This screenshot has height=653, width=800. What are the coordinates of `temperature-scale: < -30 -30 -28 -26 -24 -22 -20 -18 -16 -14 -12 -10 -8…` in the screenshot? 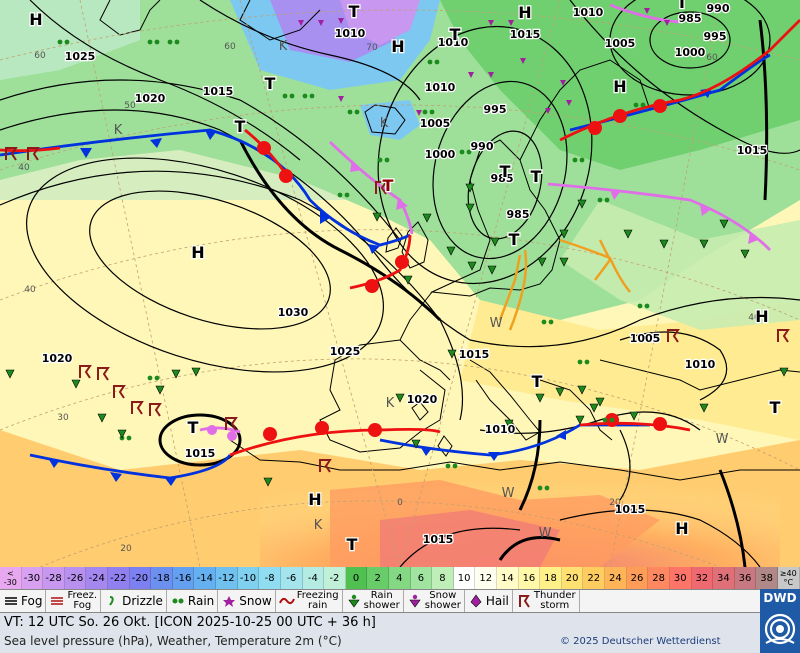 It's located at (400, 578).